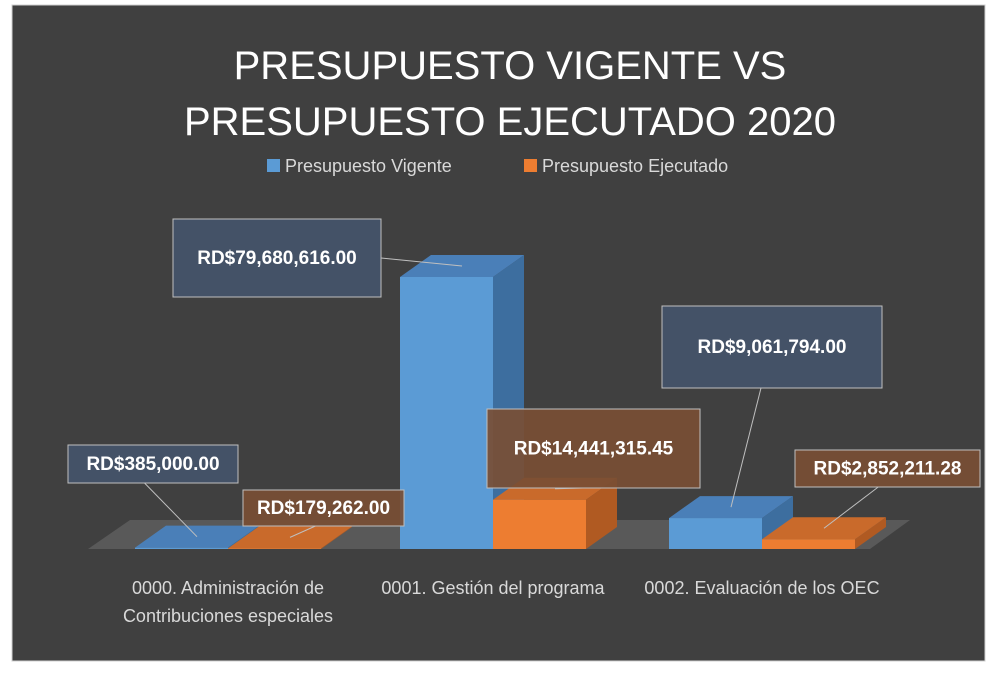 Image resolution: width=996 pixels, height=675 pixels. I want to click on data-label: RD$9,061,794.00, so click(772, 347).